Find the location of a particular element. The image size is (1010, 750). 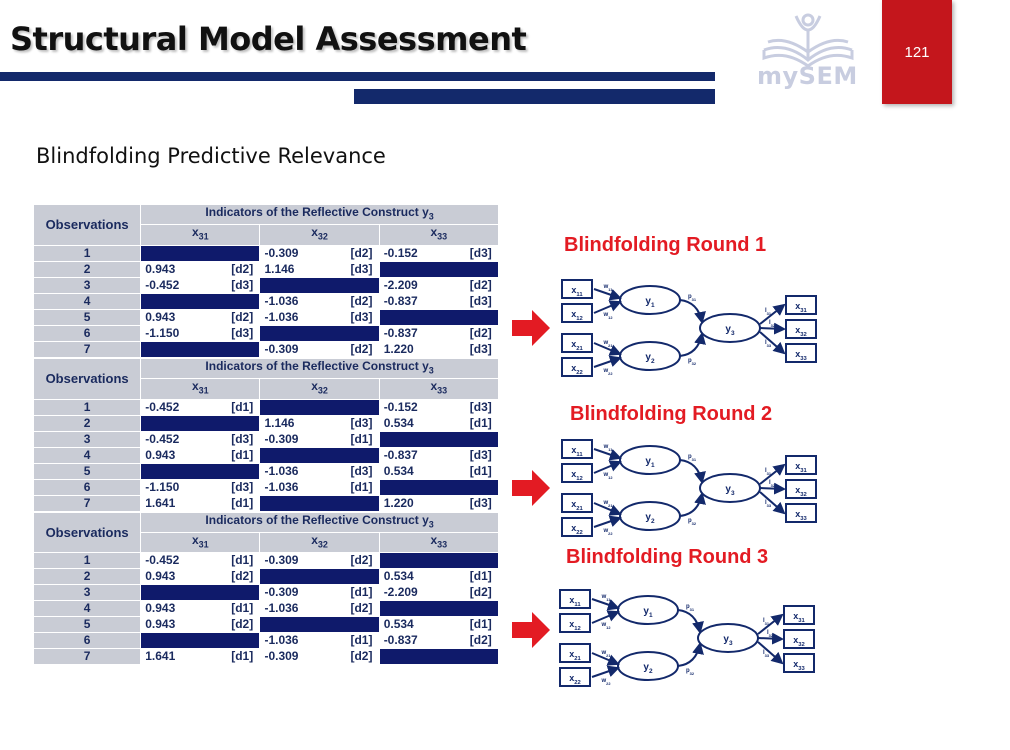

column-header-x32: x32 is located at coordinates (319, 235).